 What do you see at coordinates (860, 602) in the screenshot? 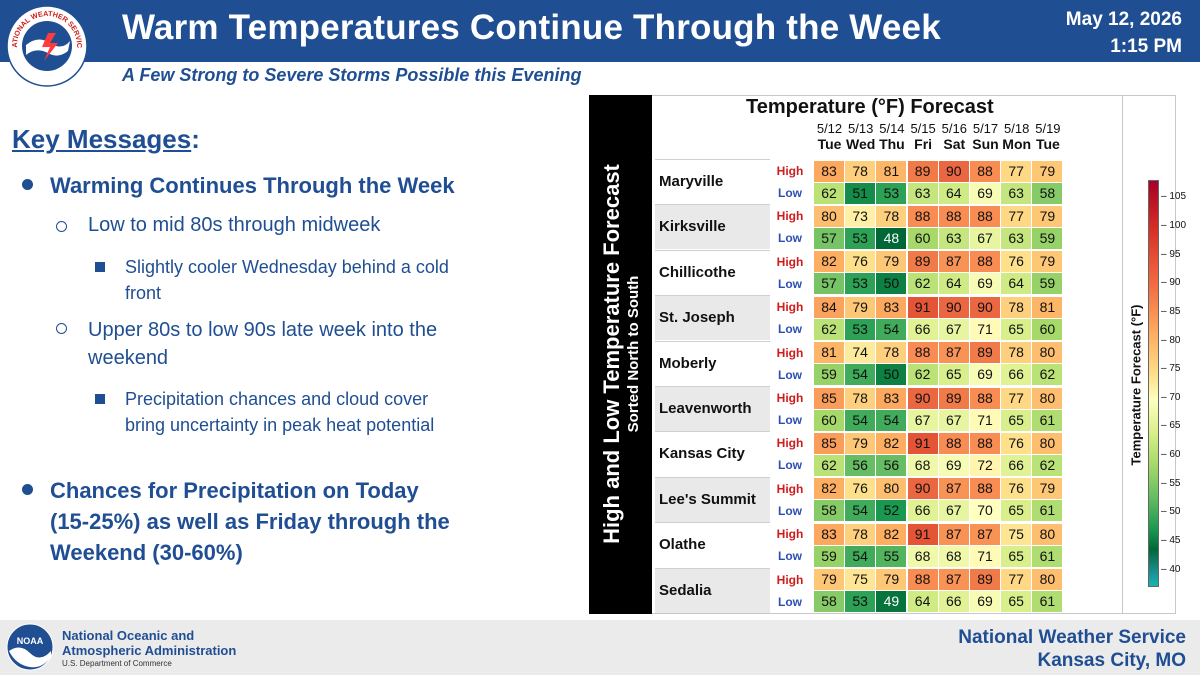
I see `low-temp-cell: 53` at bounding box center [860, 602].